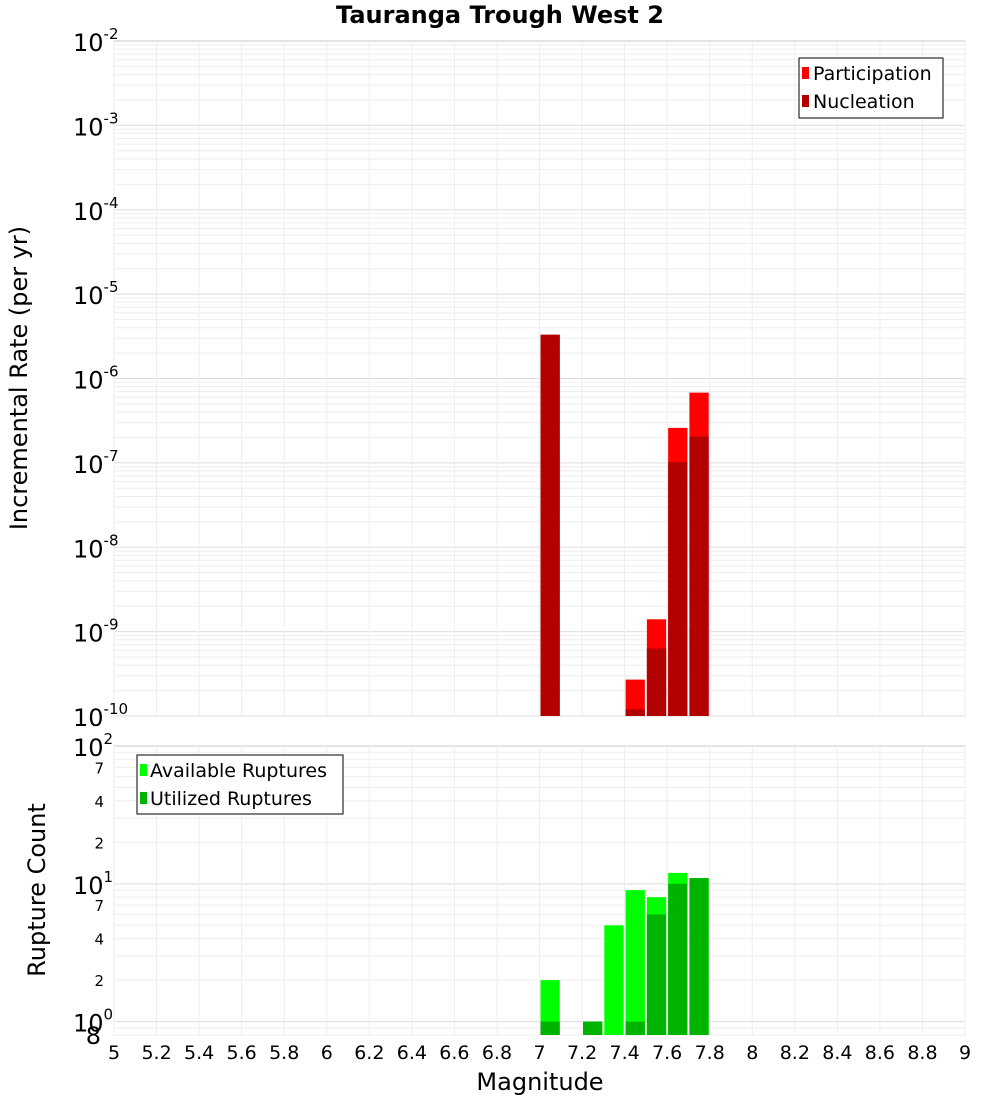  Describe the element at coordinates (369, 1053) in the screenshot. I see `x-tick-label: 6.2` at that location.